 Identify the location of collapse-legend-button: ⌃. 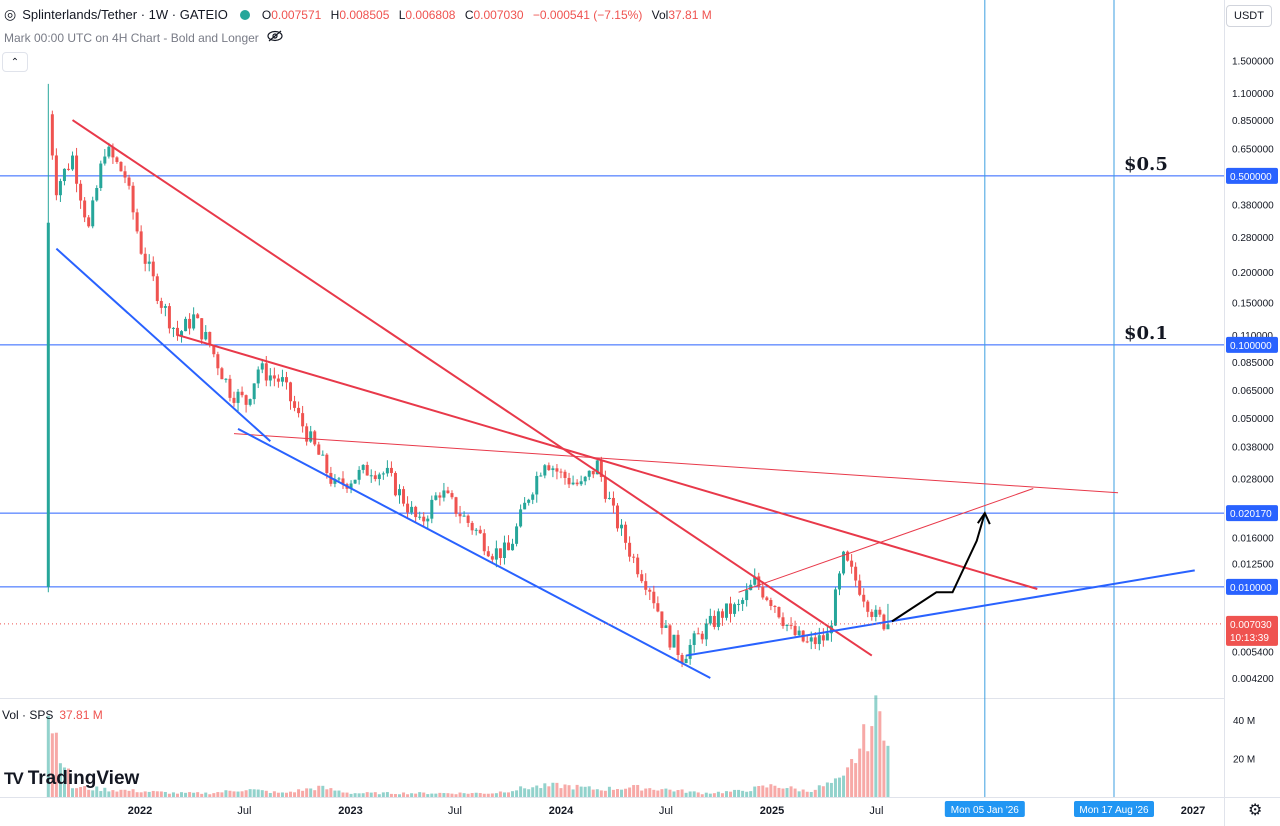
(15, 62).